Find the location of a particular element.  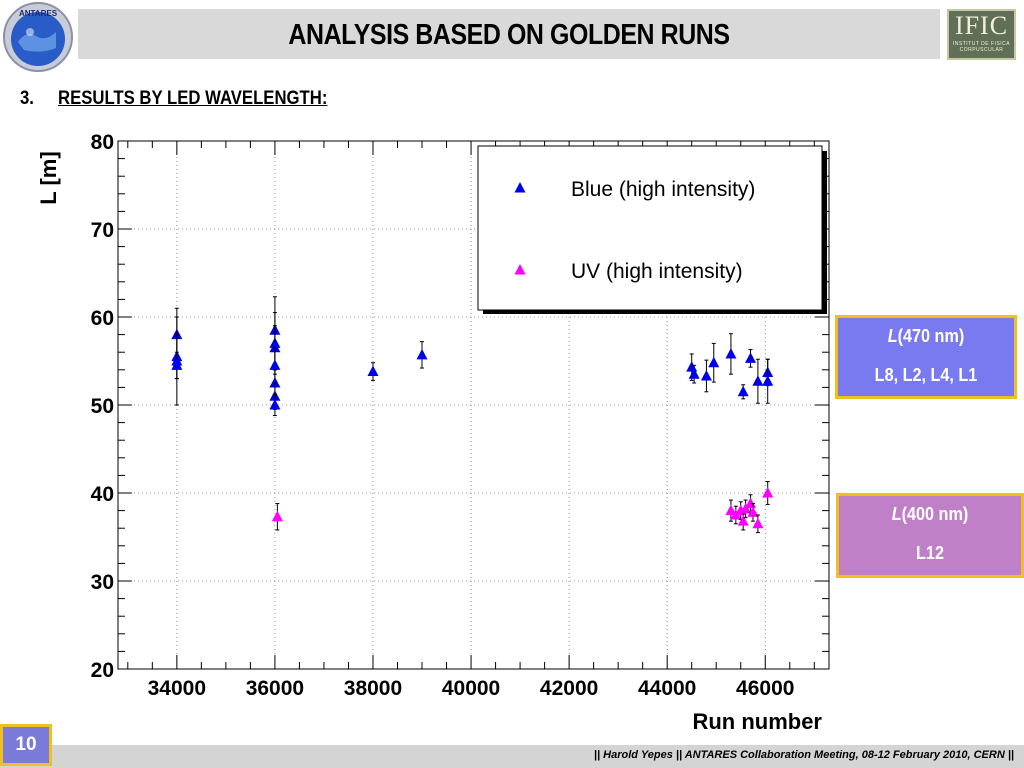

legend-box is located at coordinates (650, 228).